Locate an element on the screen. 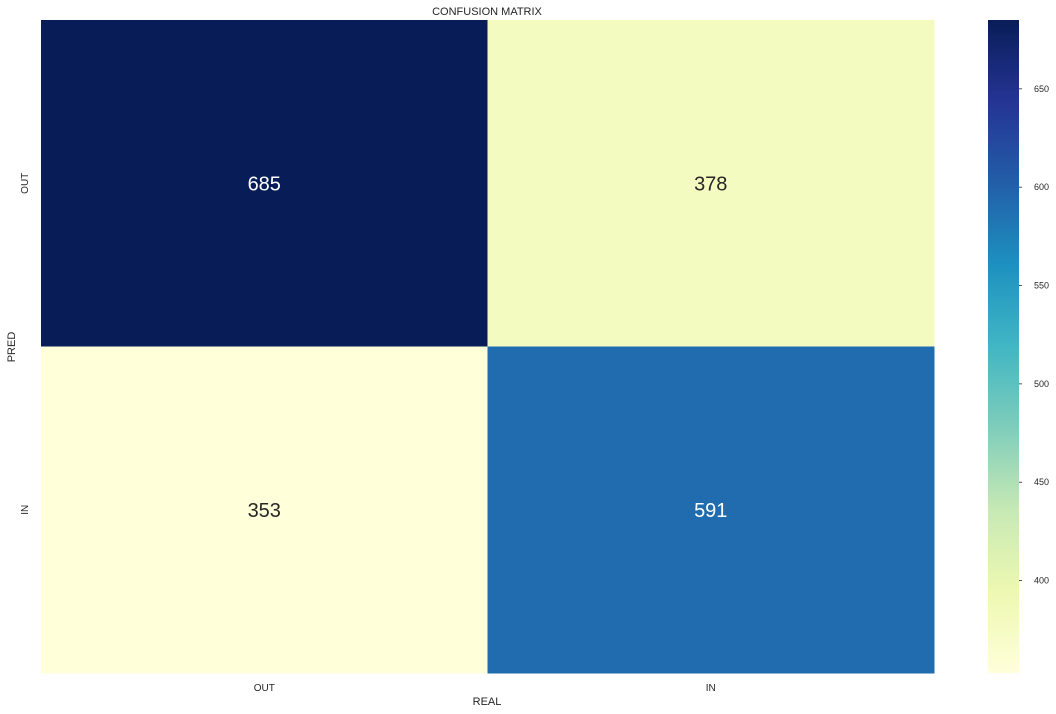  colorbar-tick-label: 500 is located at coordinates (1041, 384).